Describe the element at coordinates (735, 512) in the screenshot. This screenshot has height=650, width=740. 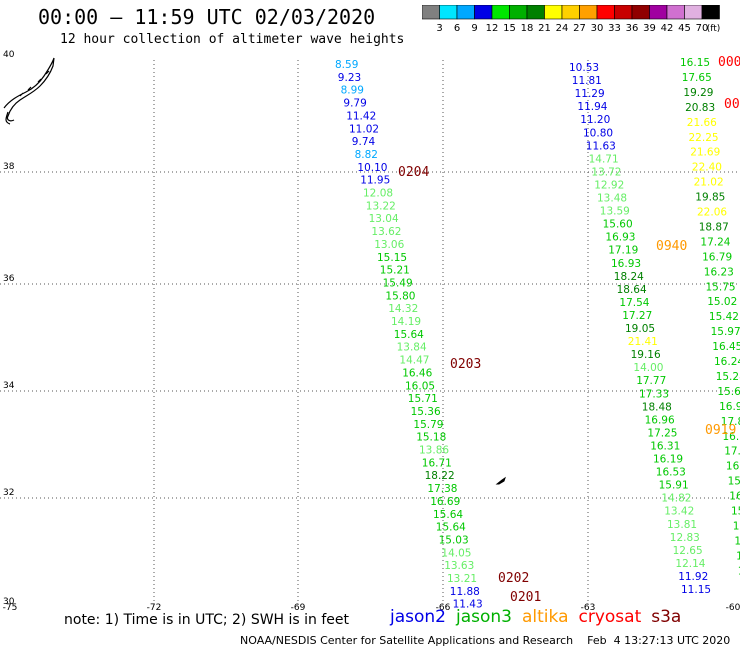
I see `track-c-swh-value: 15.3` at that location.